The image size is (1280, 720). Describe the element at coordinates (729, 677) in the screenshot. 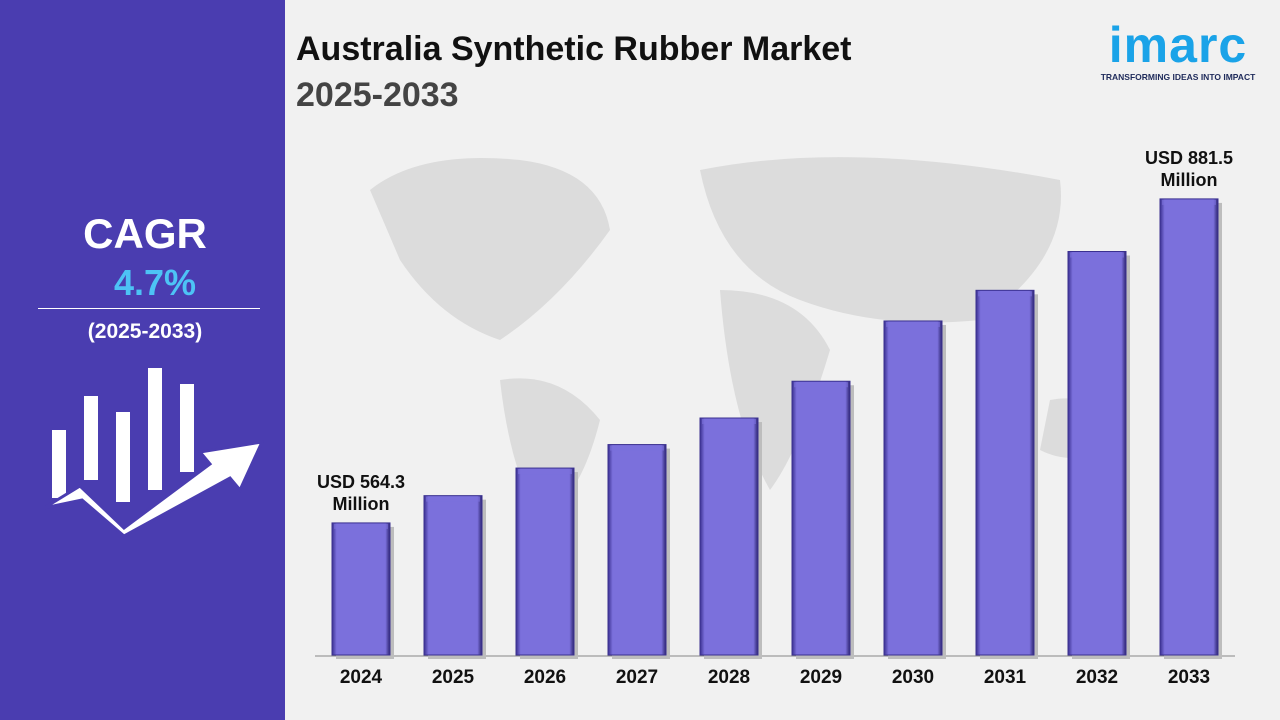

I see `x-tick-label: 2028` at that location.